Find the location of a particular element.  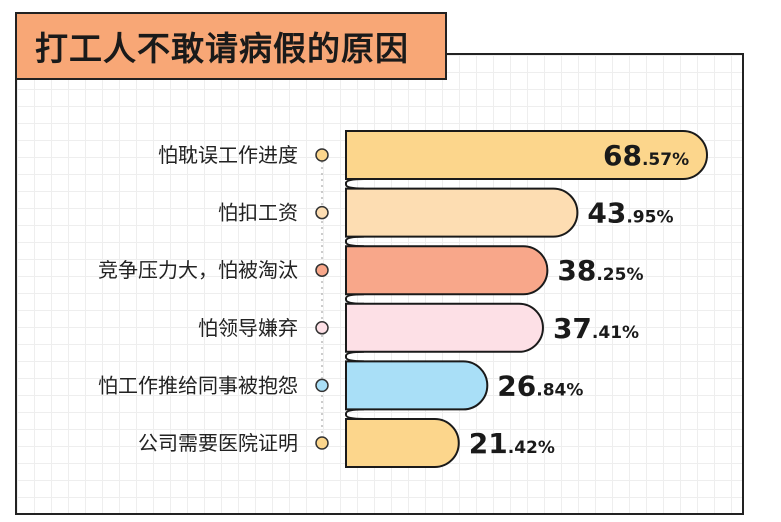

value-label: 68.57% is located at coordinates (646, 155).